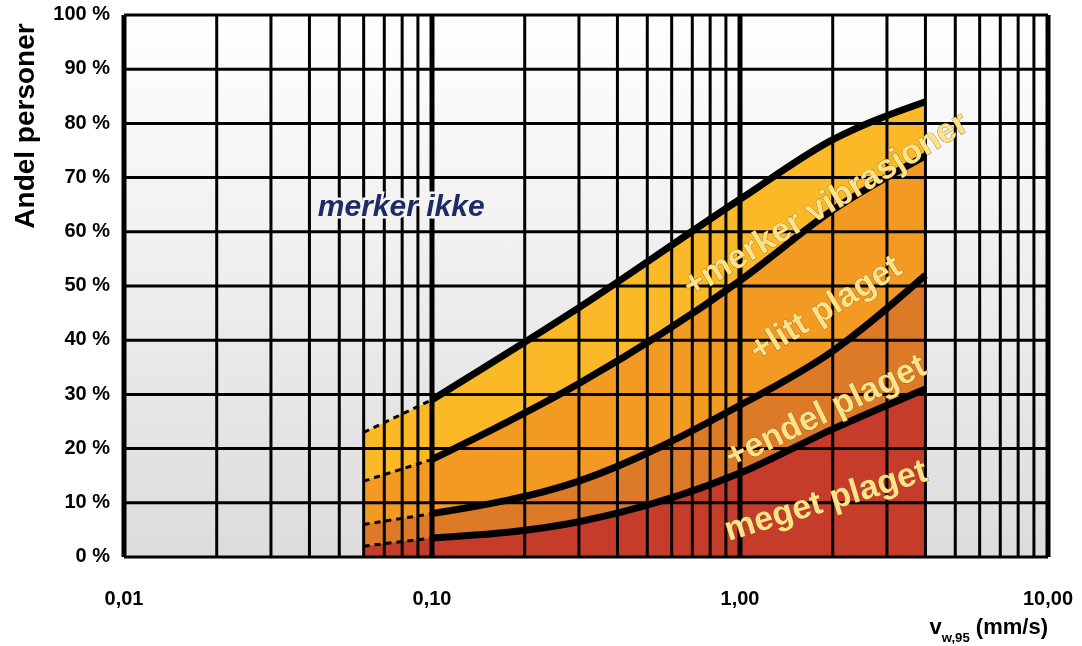 The image size is (1082, 646). I want to click on y-tick-label: 100 %, so click(82, 13).